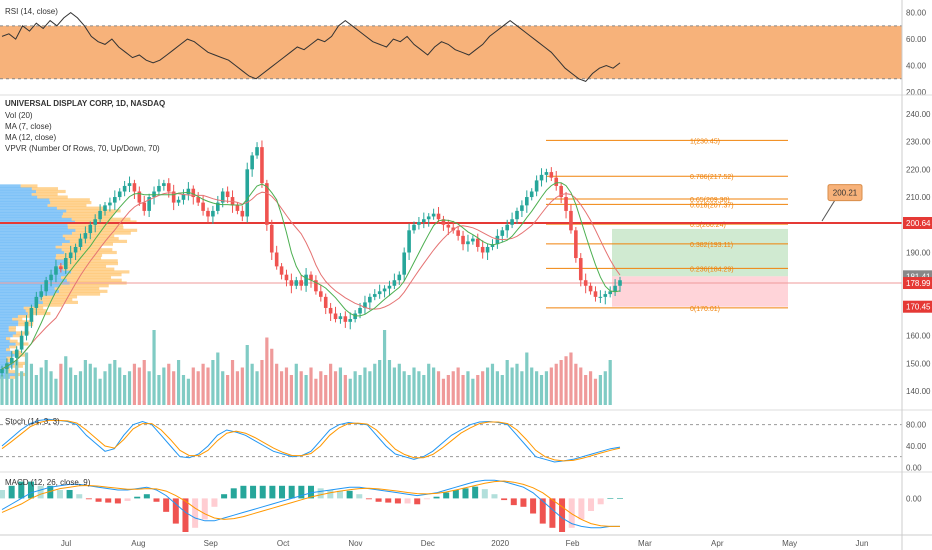 The width and height of the screenshot is (932, 550). Describe the element at coordinates (916, 447) in the screenshot. I see `stoch-y-ticks: 80.00 40.00 0.00` at that location.